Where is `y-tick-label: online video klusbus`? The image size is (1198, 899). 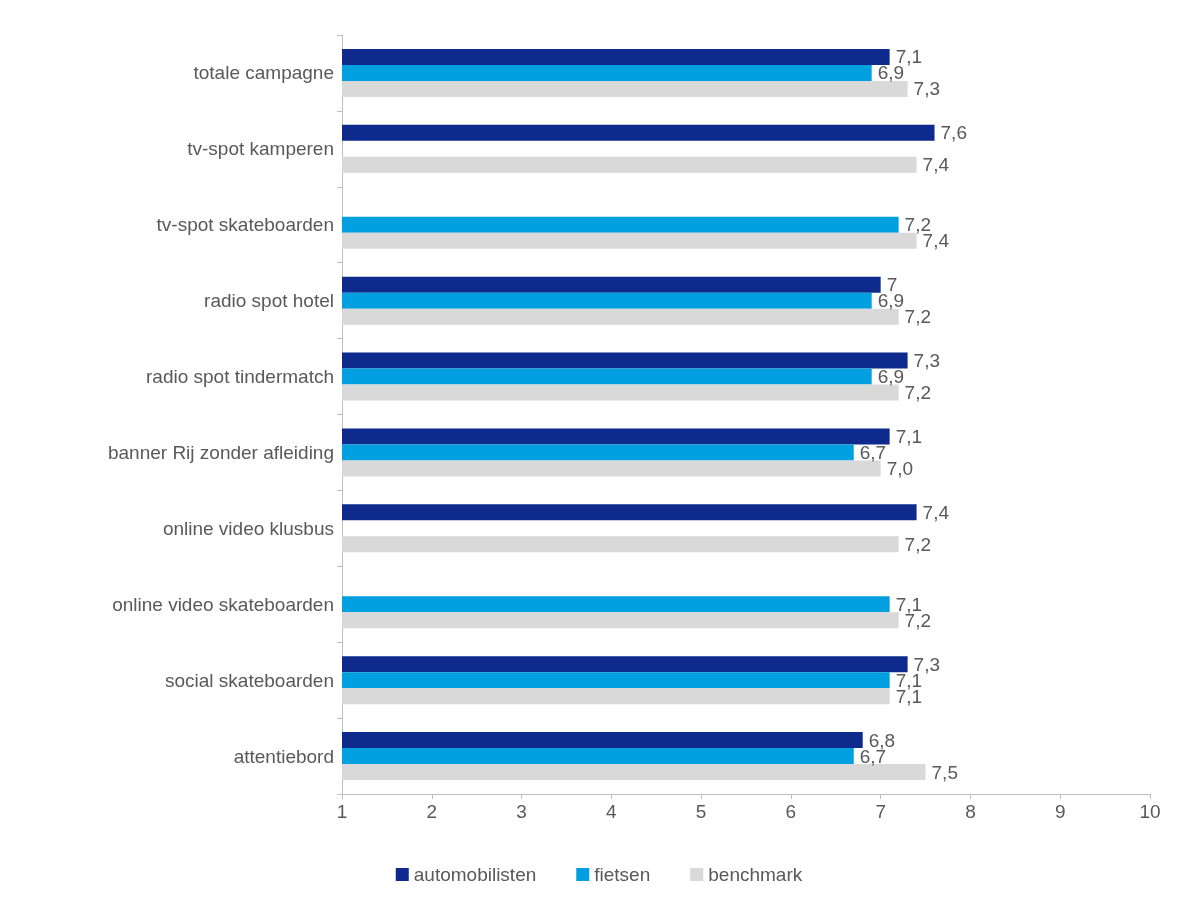 y-tick-label: online video klusbus is located at coordinates (248, 528).